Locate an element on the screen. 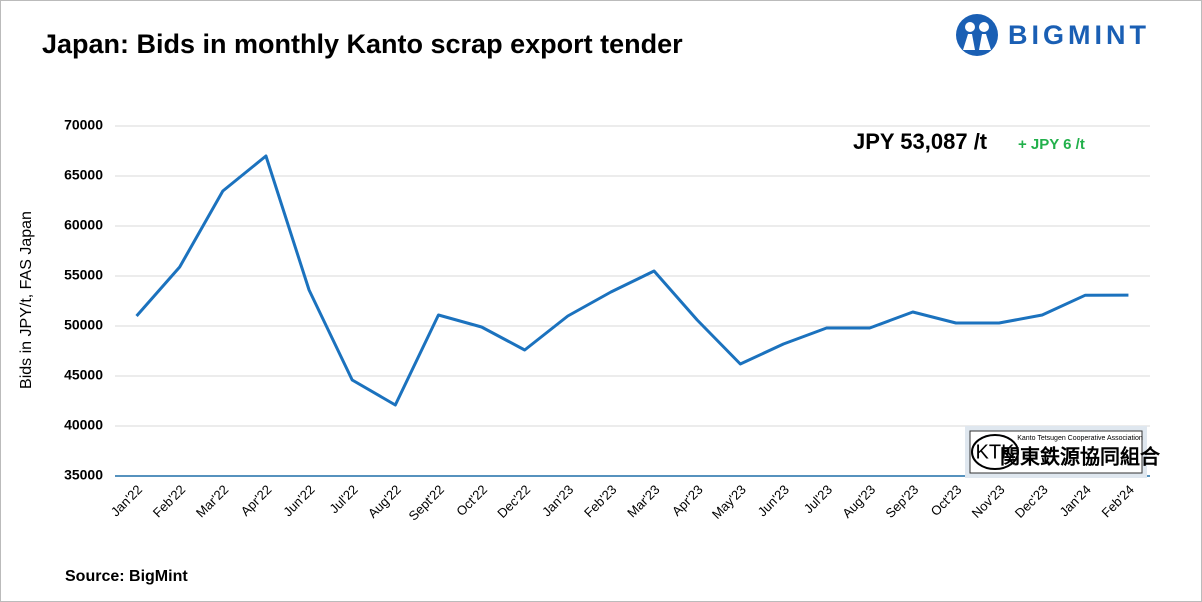  y-tick-label: 50000 is located at coordinates (83, 325).